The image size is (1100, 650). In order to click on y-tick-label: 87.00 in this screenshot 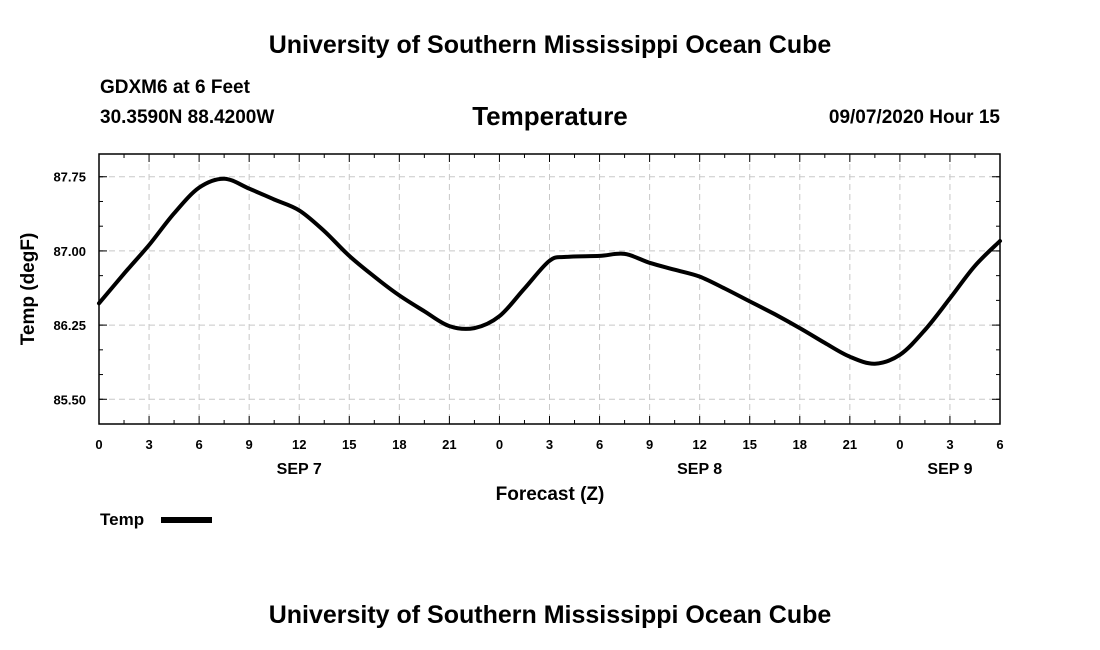, I will do `click(69, 251)`.